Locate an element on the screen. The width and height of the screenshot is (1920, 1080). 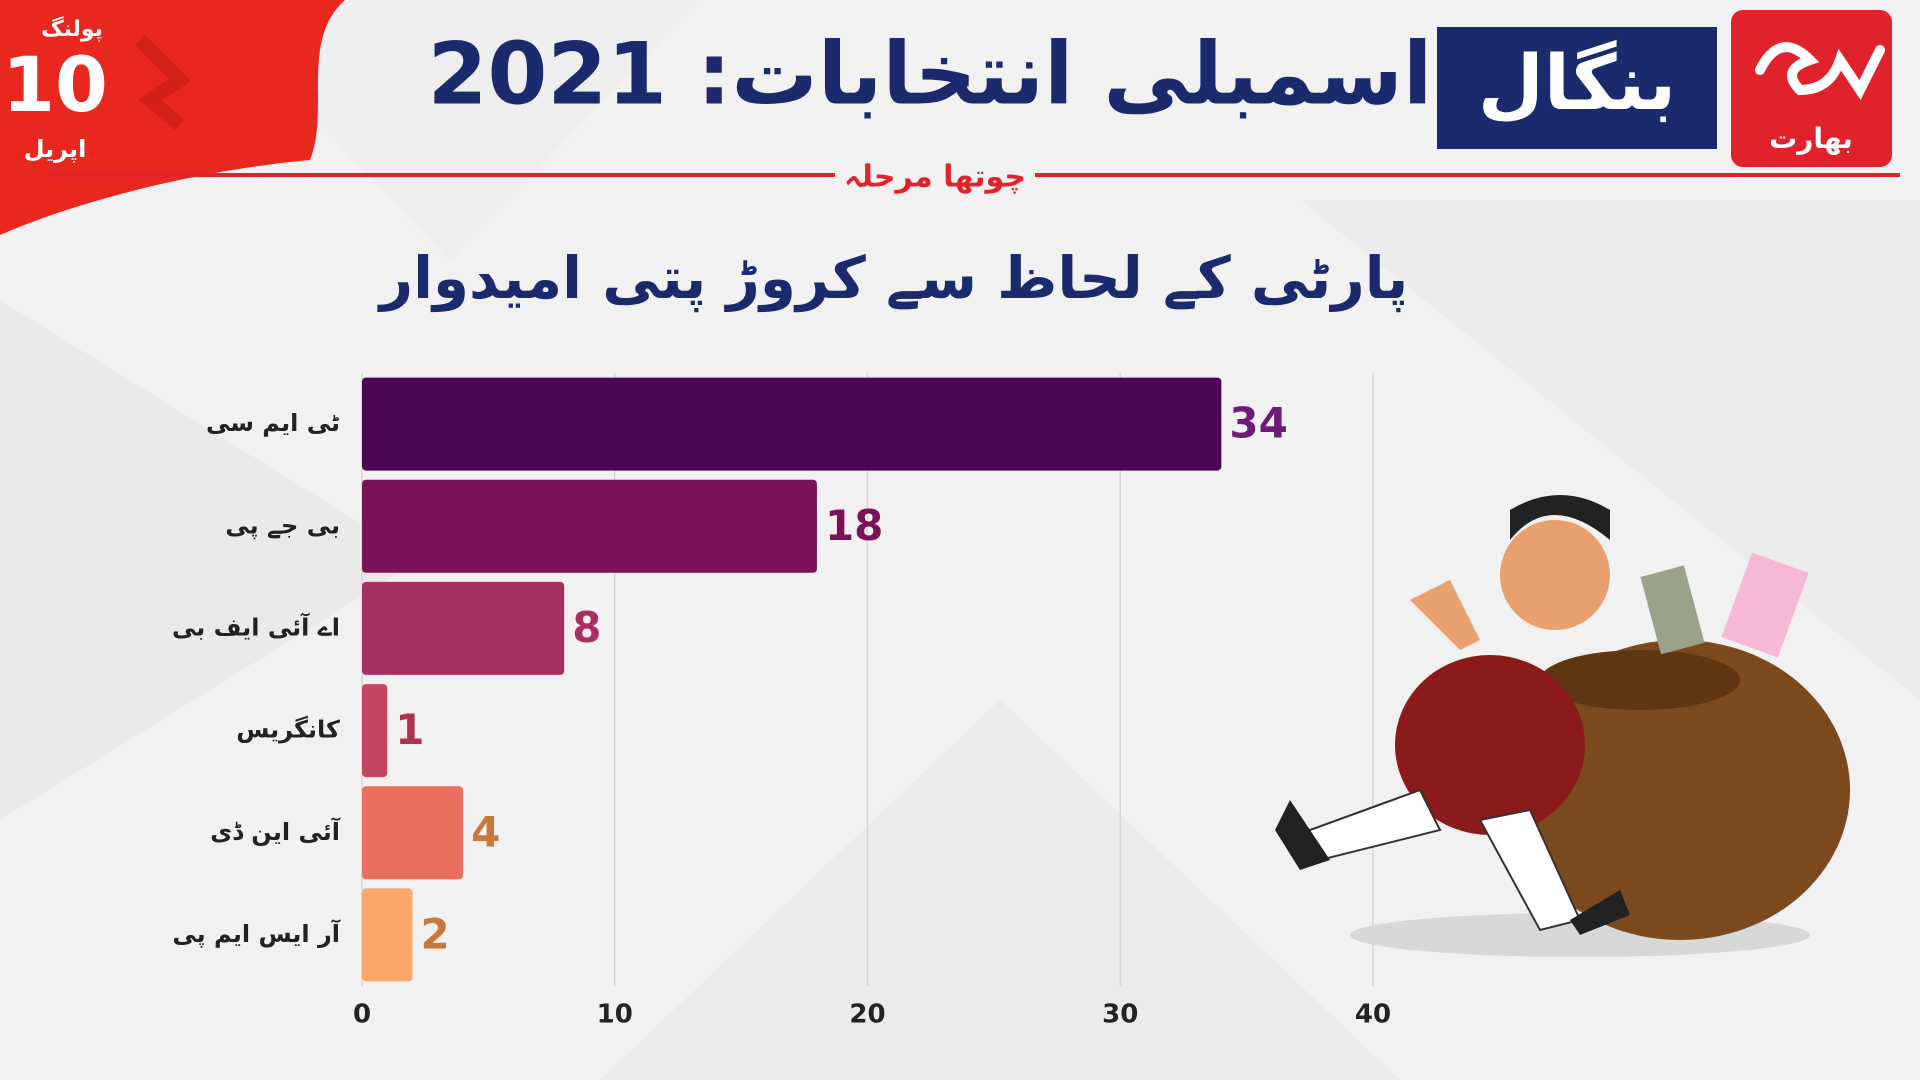
value-label: 1 is located at coordinates (409, 729).